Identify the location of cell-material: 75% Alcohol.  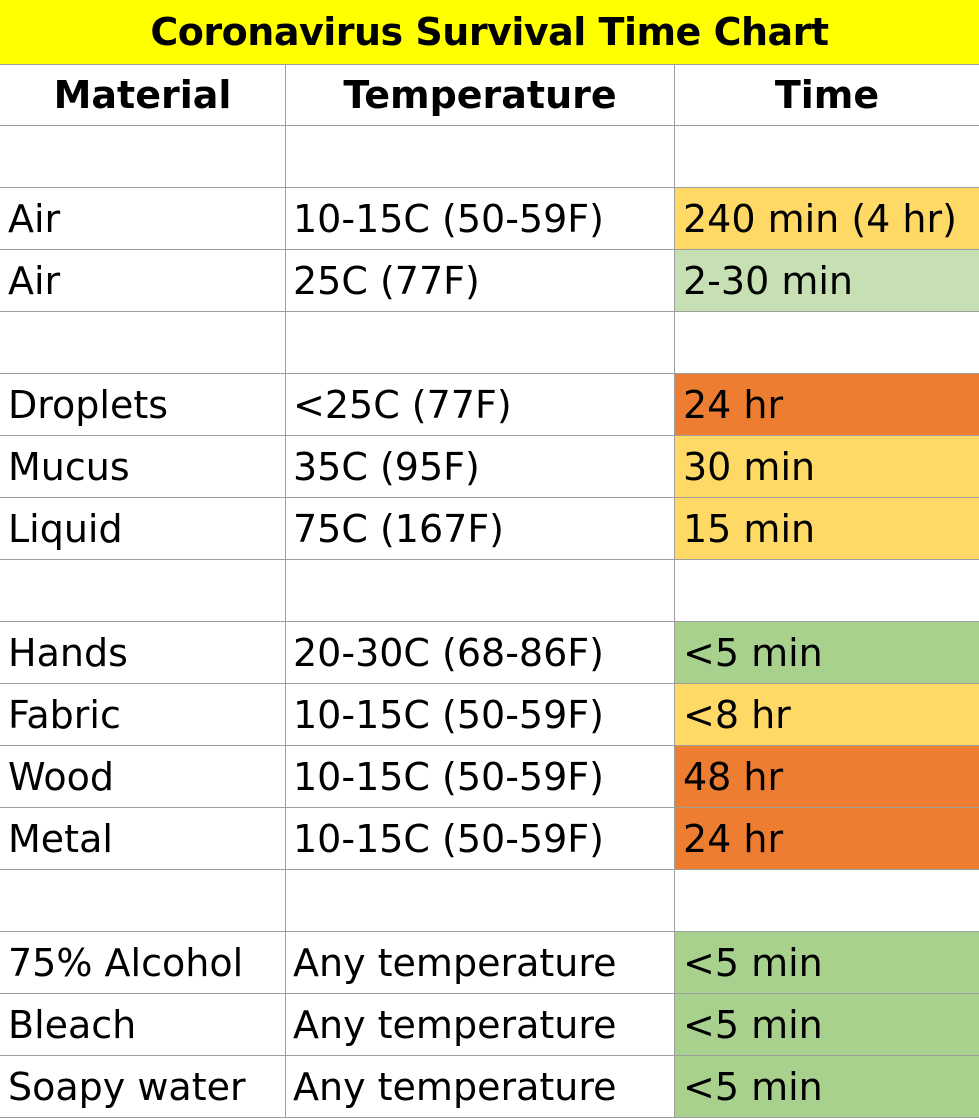
(143, 962).